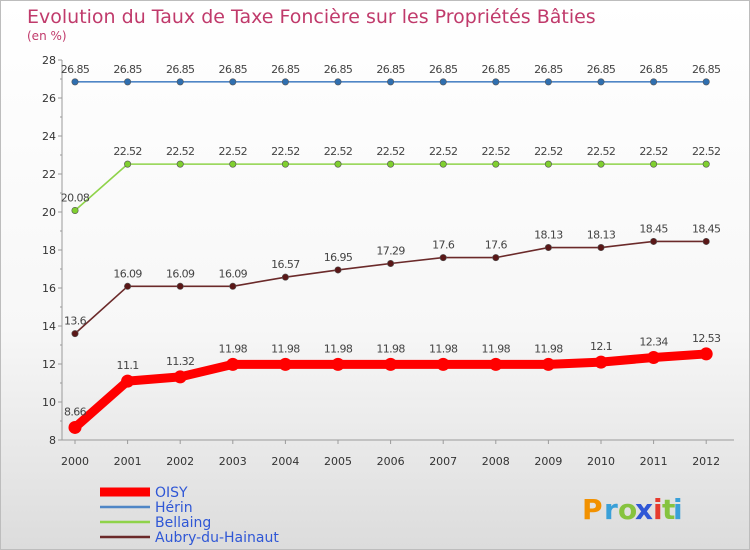  What do you see at coordinates (338, 257) in the screenshot?
I see `data-label: 16.95` at bounding box center [338, 257].